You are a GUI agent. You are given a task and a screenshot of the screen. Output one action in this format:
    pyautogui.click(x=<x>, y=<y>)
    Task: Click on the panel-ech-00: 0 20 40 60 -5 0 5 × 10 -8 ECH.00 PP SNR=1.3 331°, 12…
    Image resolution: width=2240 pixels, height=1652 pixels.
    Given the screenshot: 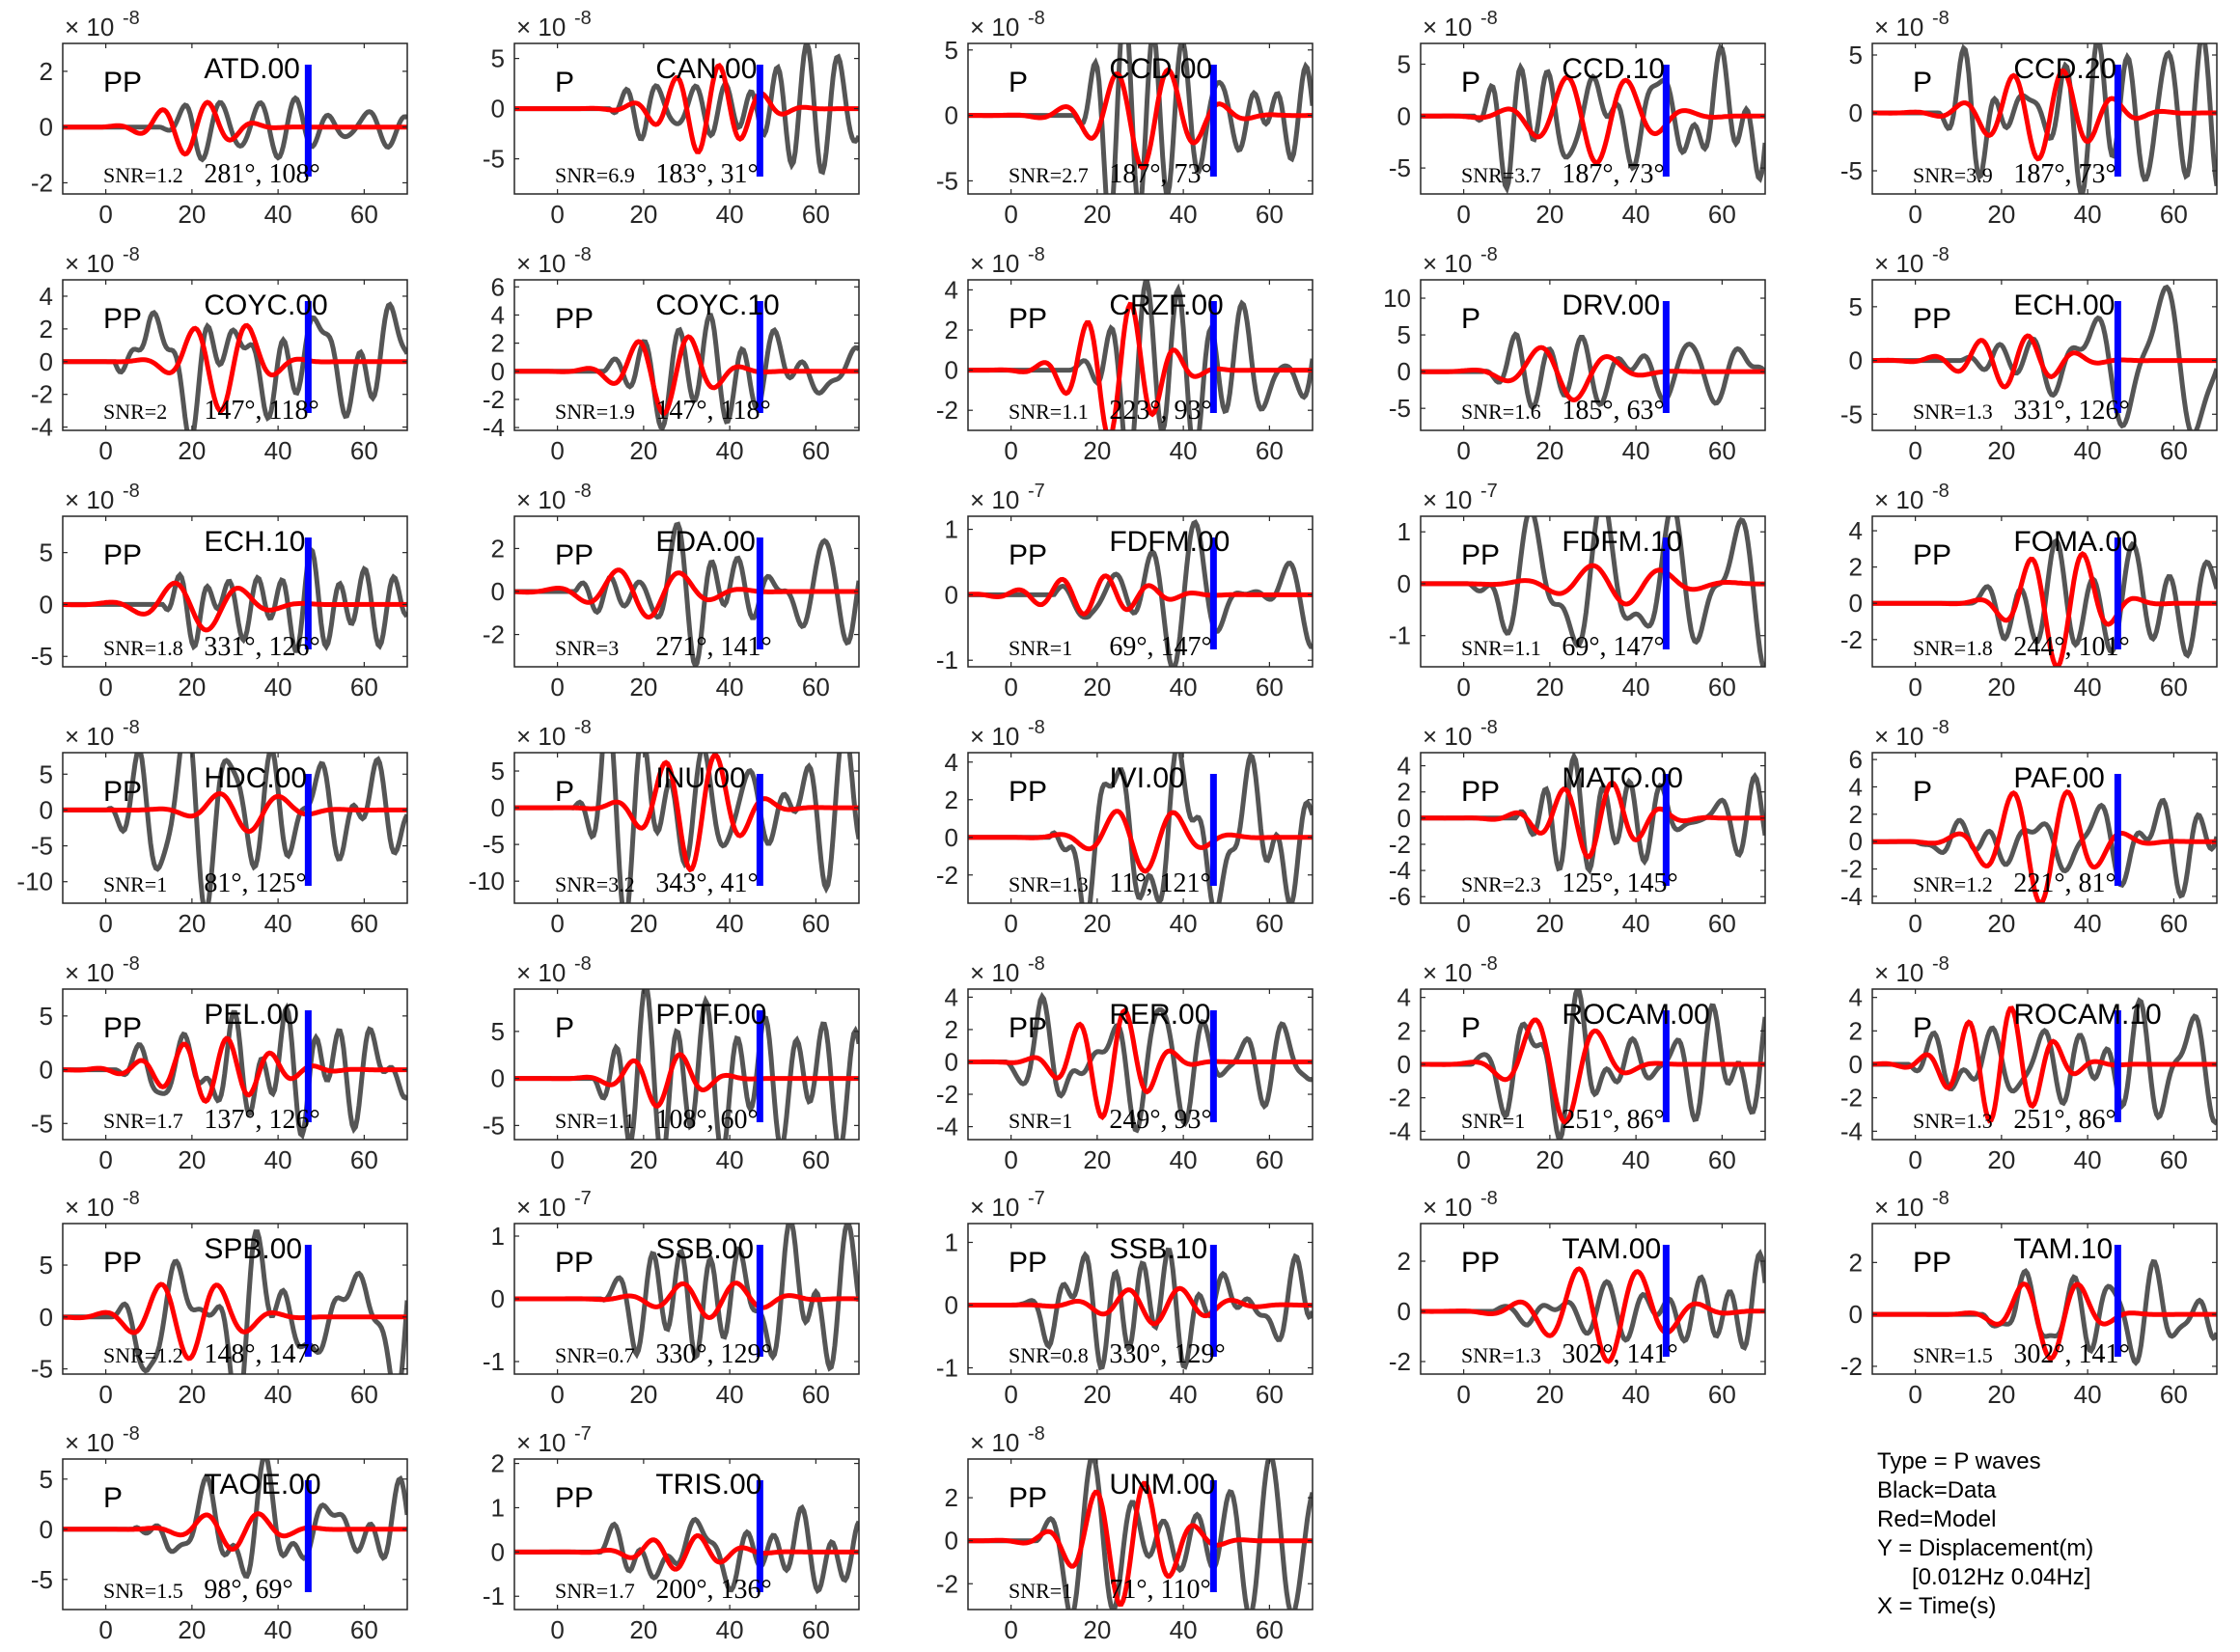 What is the action you would take?
    pyautogui.click(x=2029, y=354)
    